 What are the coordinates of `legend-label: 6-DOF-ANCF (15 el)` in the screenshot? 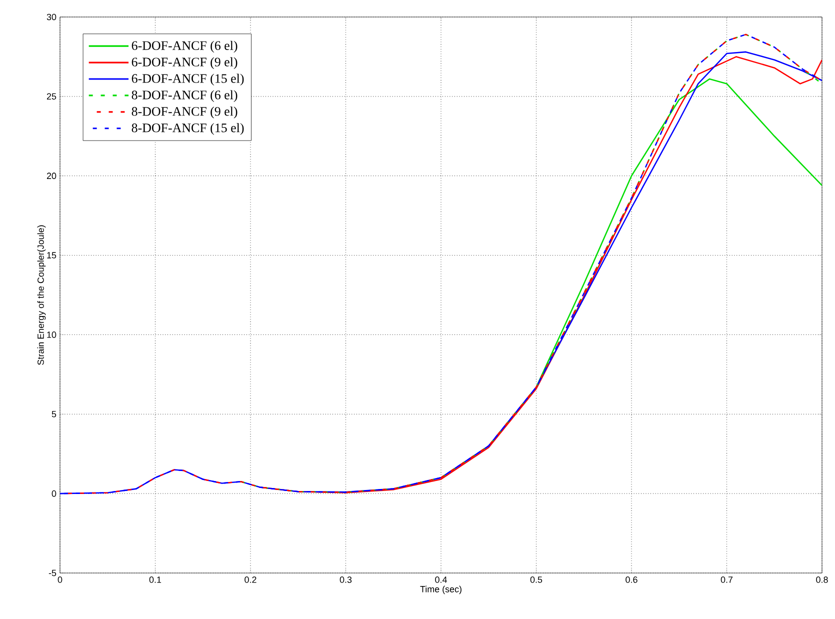 It's located at (188, 80).